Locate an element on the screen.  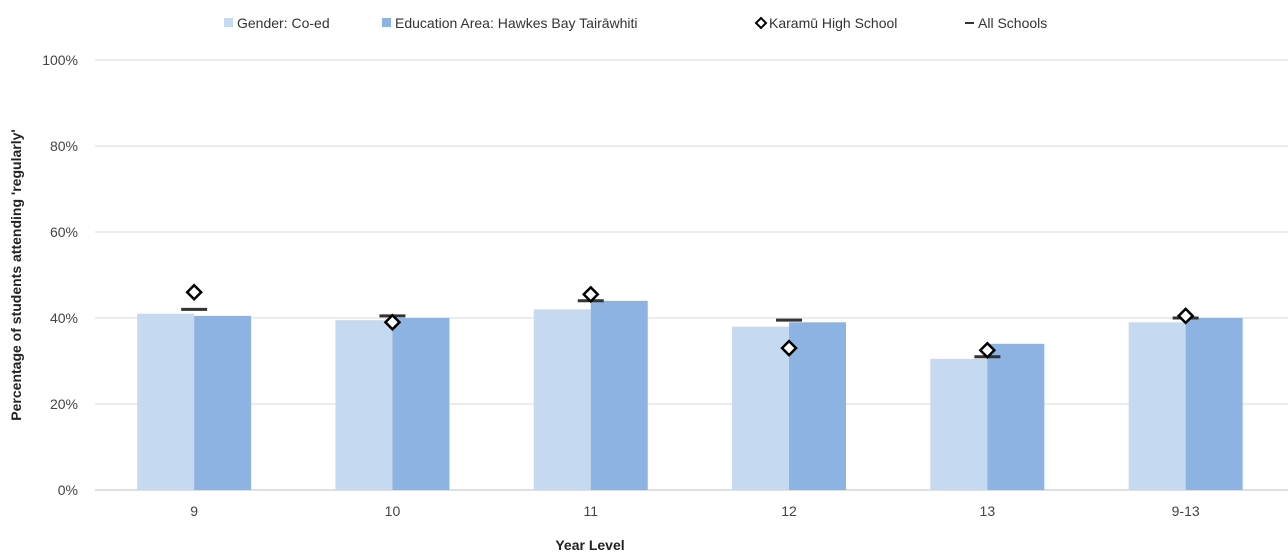
legend-label: All Schools is located at coordinates (1012, 23).